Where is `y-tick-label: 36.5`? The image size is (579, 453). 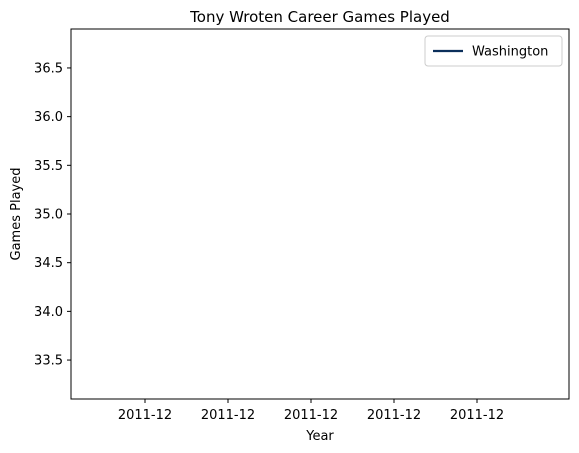 y-tick-label: 36.5 is located at coordinates (48, 68).